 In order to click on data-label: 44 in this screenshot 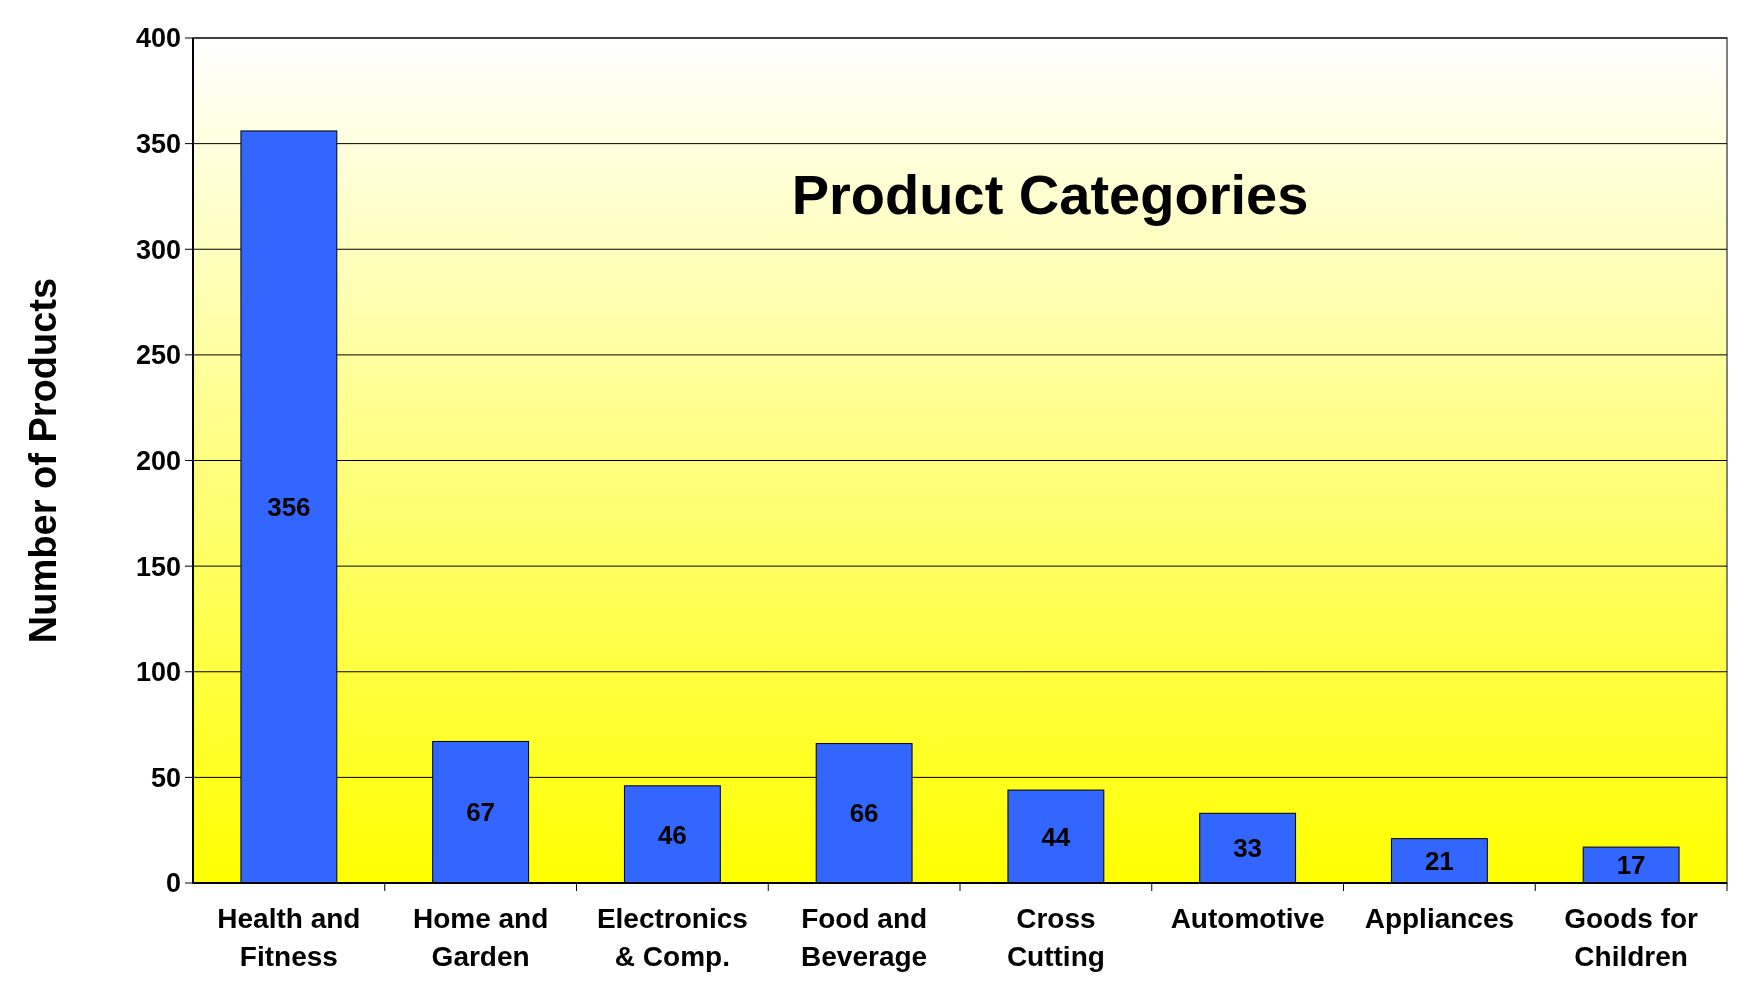, I will do `click(1056, 836)`.